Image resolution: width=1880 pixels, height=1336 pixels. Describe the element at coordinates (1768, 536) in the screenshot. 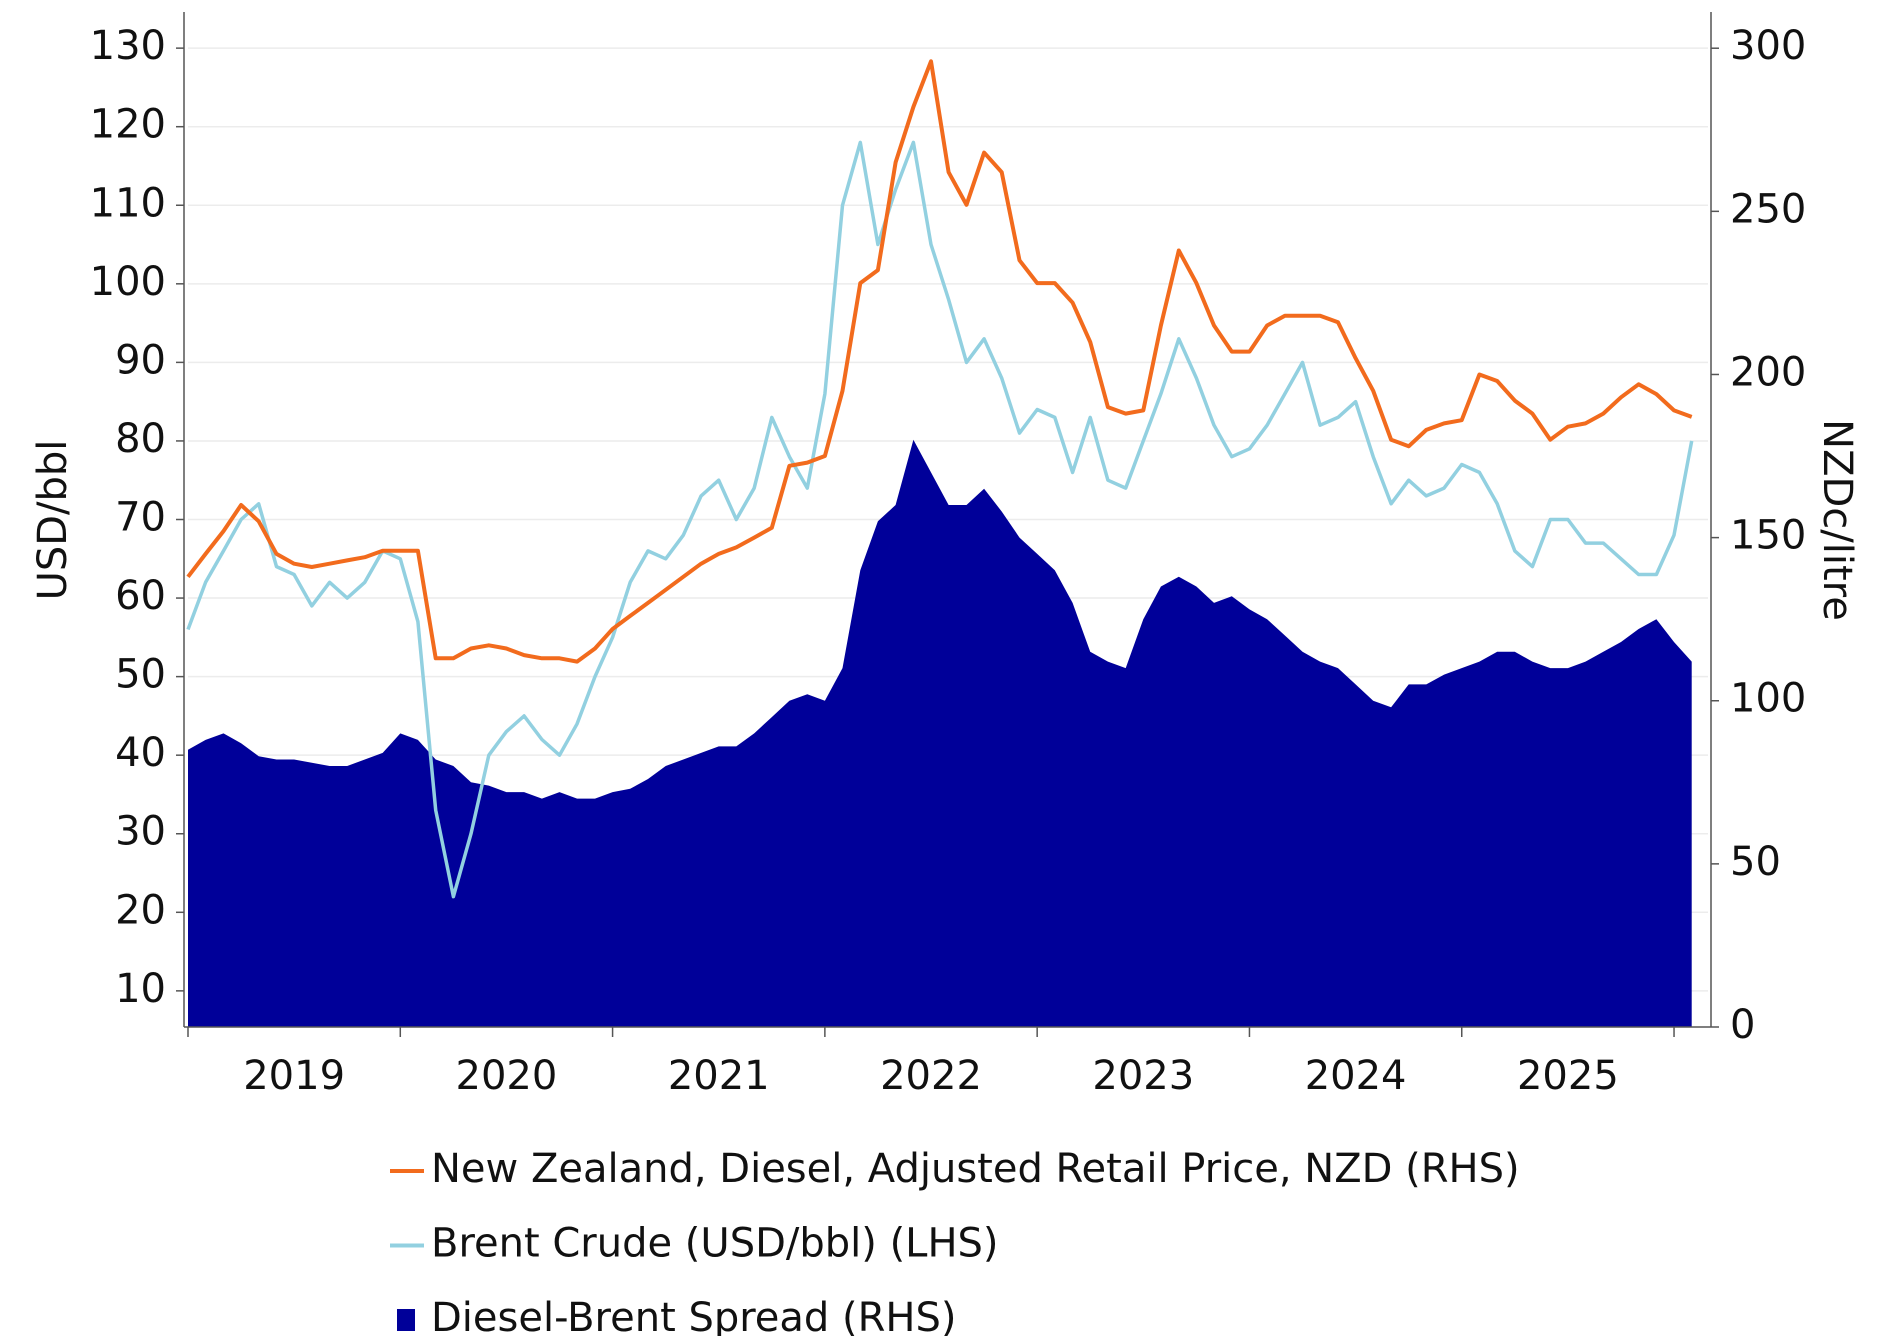

I see `y2-tick-label: 150` at that location.